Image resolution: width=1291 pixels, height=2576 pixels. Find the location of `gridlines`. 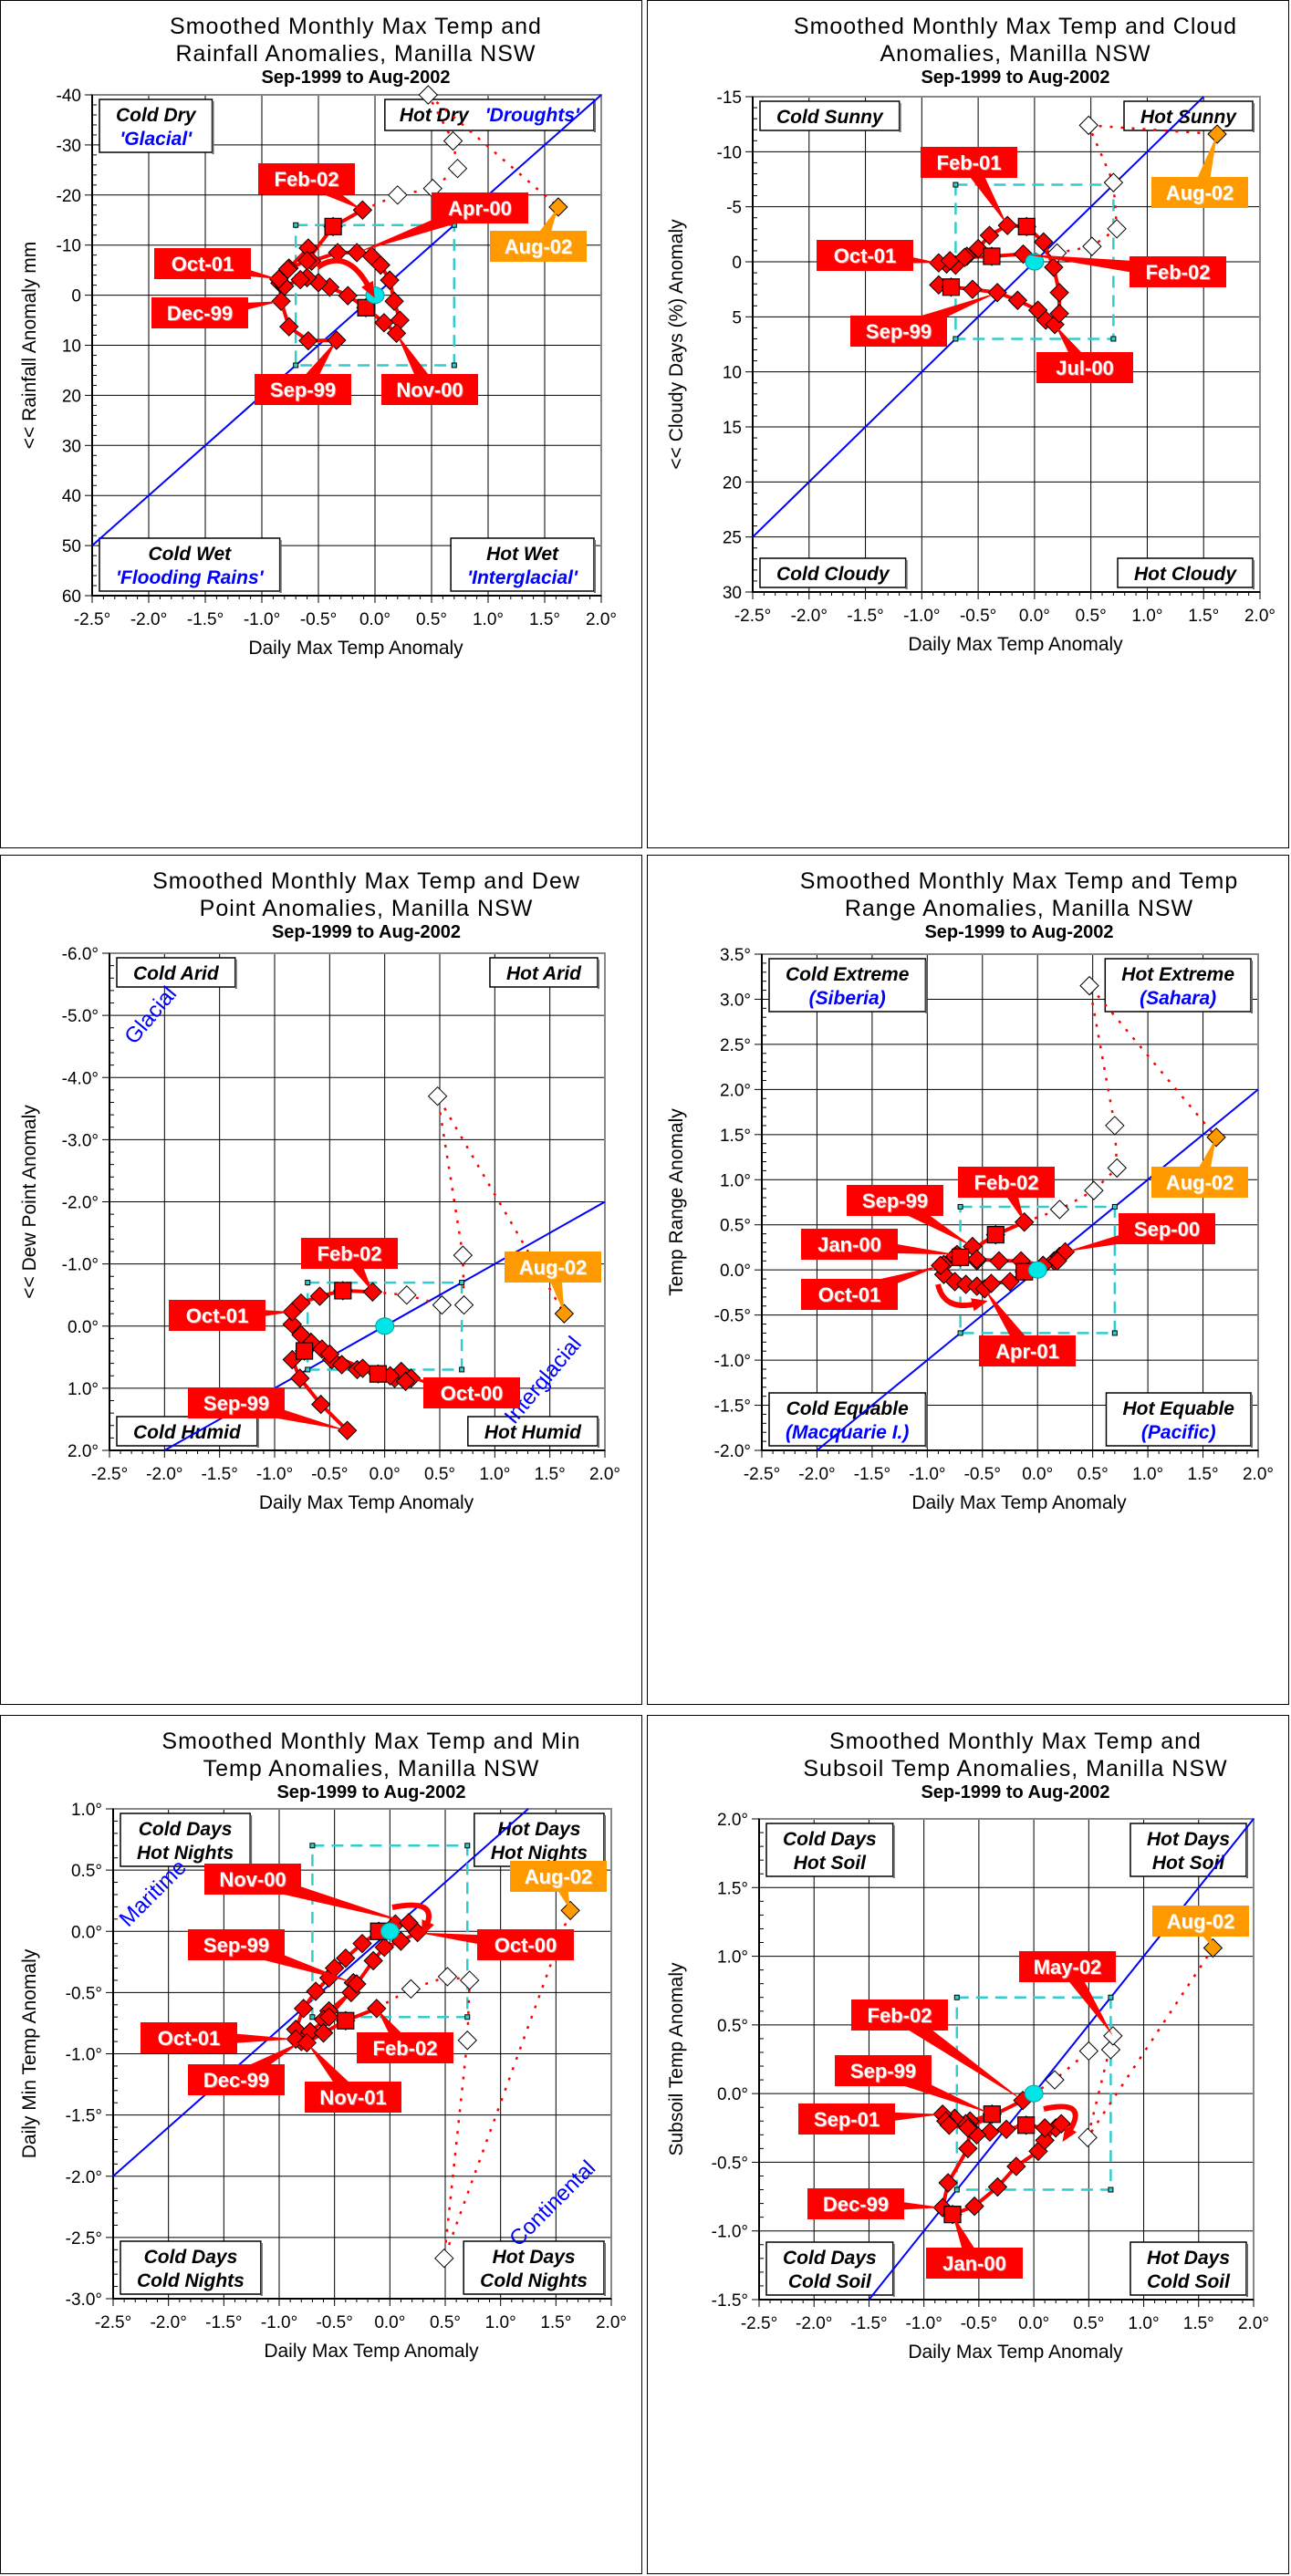

gridlines is located at coordinates (1006, 2059).